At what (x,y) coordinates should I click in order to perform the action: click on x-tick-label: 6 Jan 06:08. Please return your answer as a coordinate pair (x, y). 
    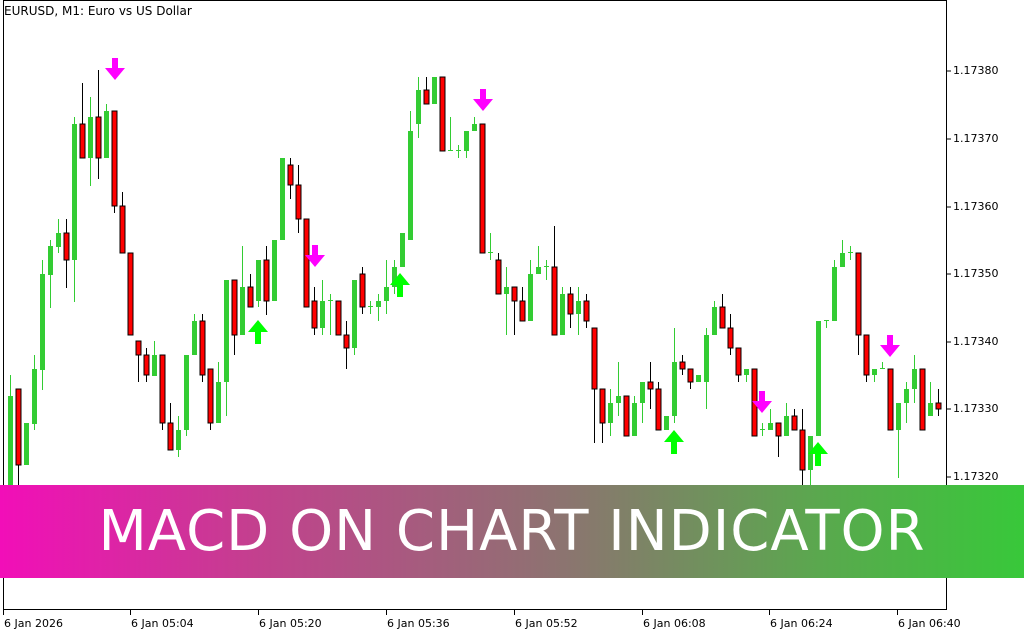
    Looking at the image, I should click on (674, 623).